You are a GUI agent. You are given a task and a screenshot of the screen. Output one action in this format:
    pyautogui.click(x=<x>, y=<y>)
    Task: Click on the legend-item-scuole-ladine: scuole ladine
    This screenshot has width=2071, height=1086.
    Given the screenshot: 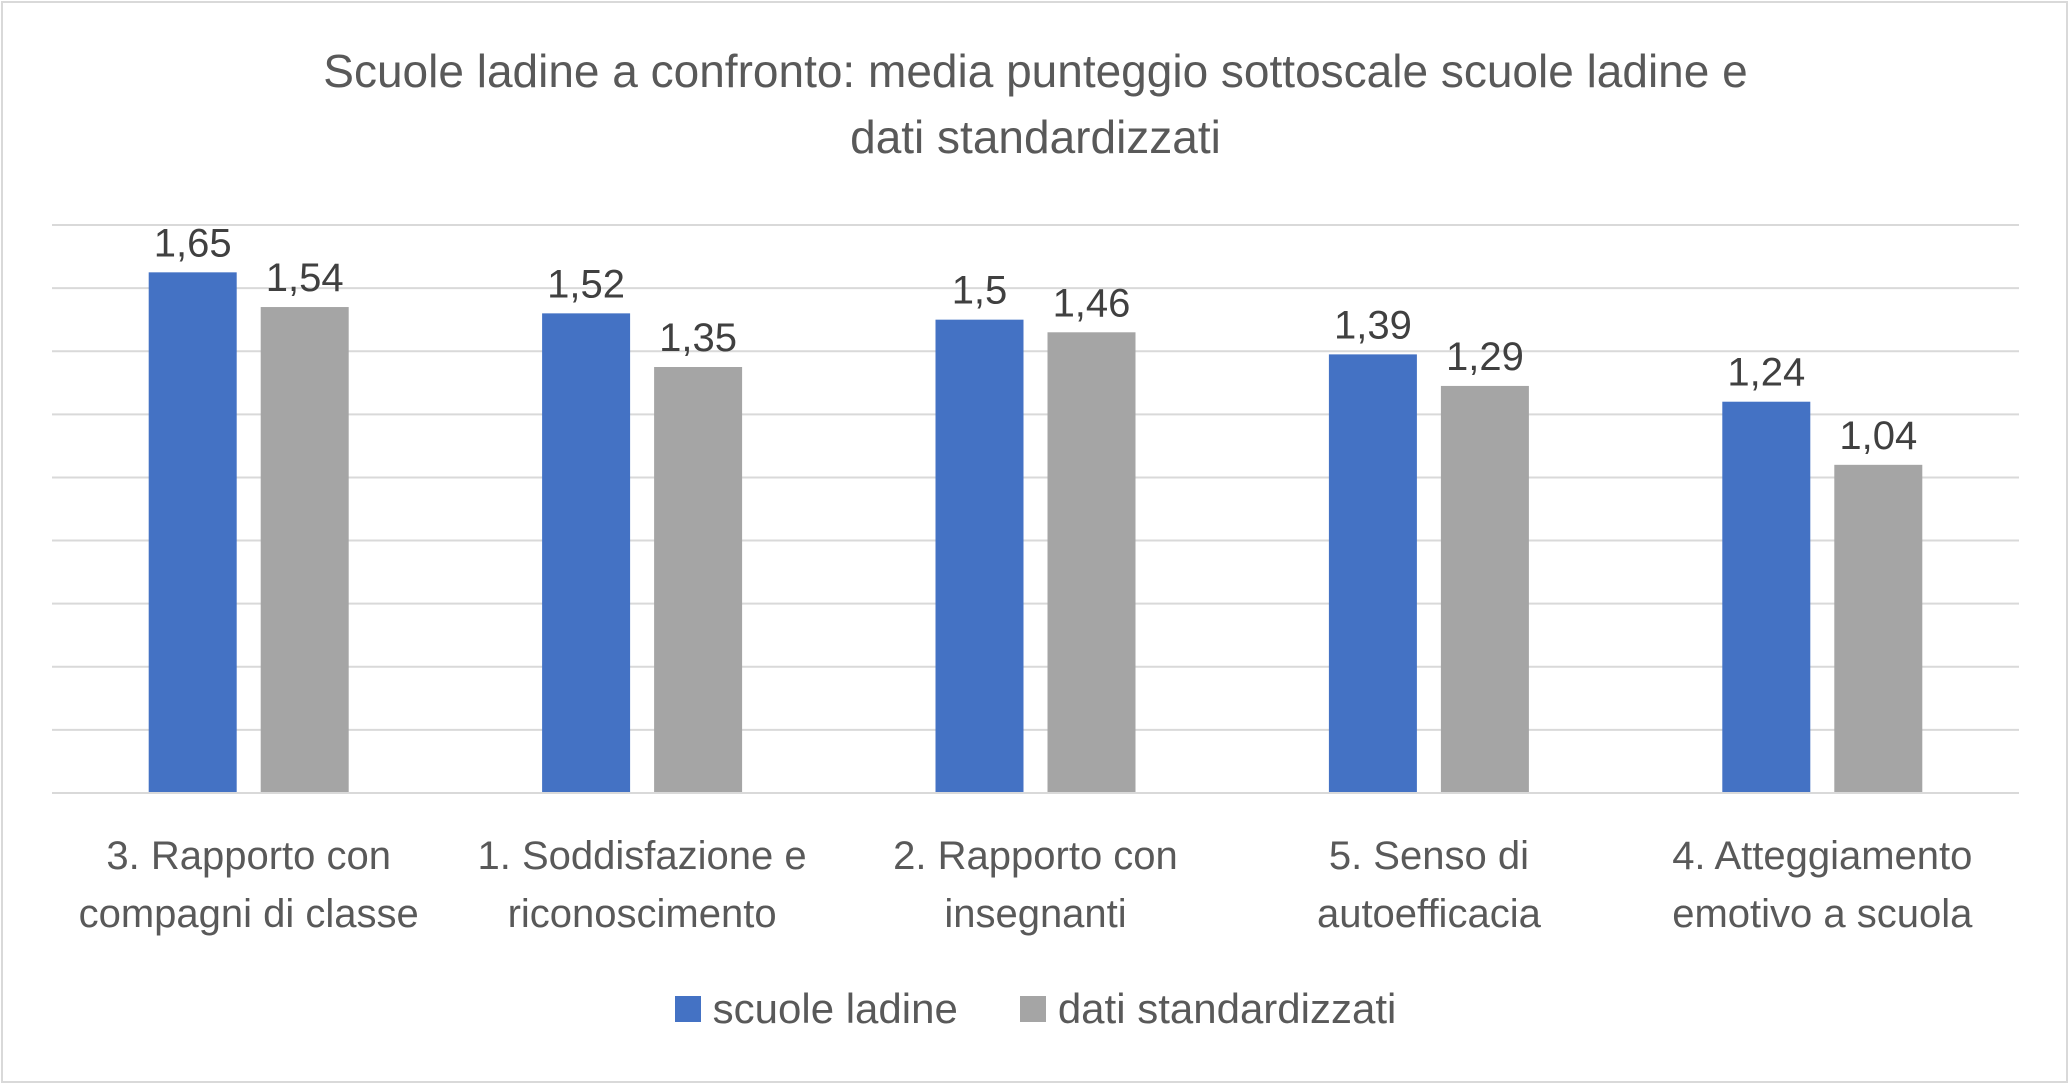 What is the action you would take?
    pyautogui.click(x=816, y=1009)
    